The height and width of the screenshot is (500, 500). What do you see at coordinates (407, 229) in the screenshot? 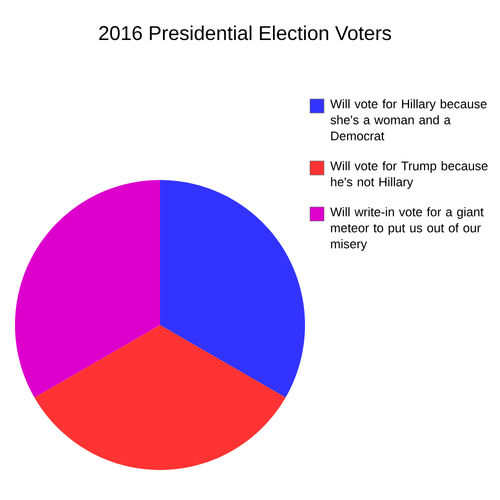
I see `legend-label: Will write-in vote for a giant meteor to put us out of our misery` at bounding box center [407, 229].